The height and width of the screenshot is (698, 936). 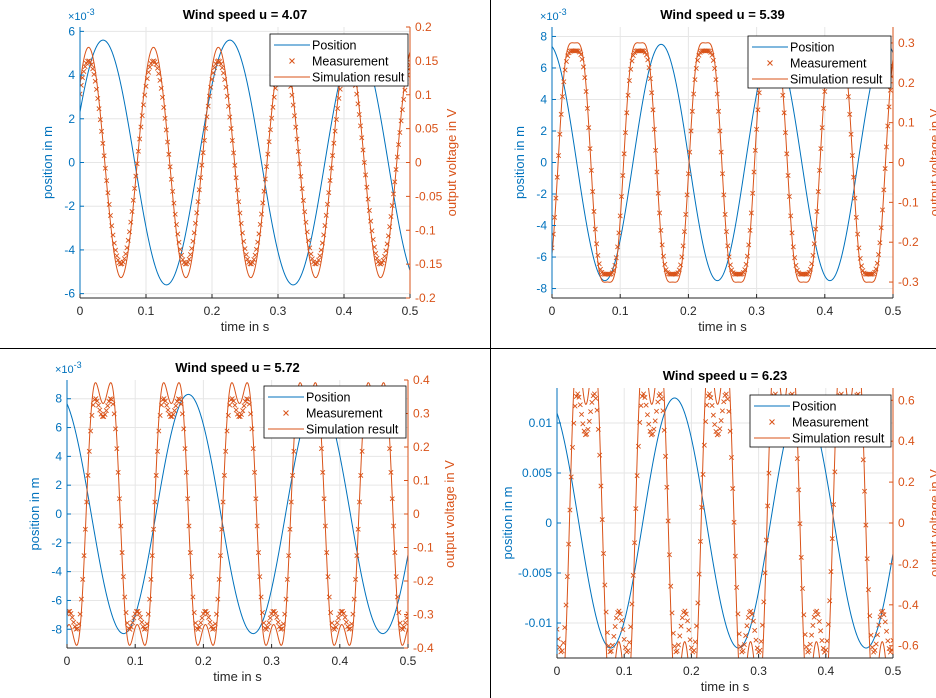 What do you see at coordinates (449, 514) in the screenshot?
I see `y-axis-label-right: output voltage in V` at bounding box center [449, 514].